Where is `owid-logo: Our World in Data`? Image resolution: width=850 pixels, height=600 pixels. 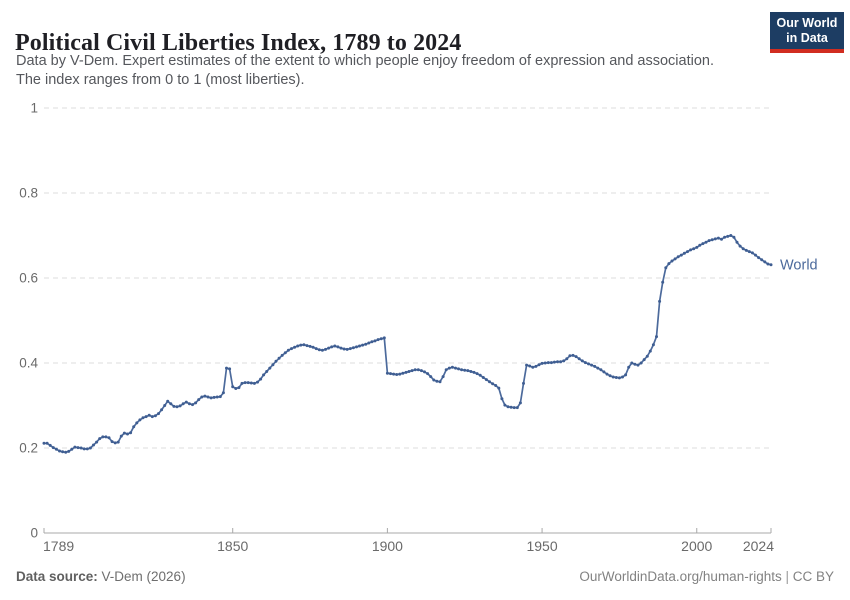
owid-logo: Our World in Data is located at coordinates (807, 32).